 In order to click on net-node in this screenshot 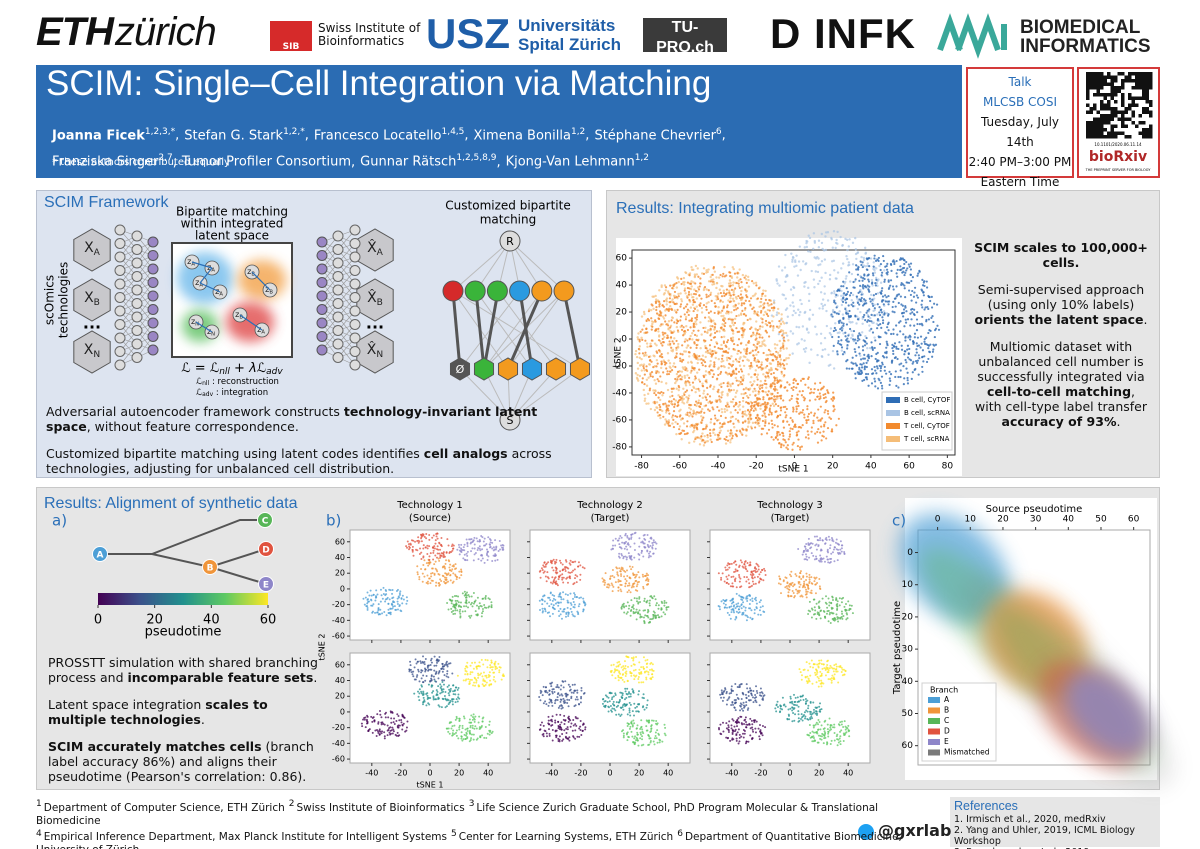, I will do `click(153, 336)`.